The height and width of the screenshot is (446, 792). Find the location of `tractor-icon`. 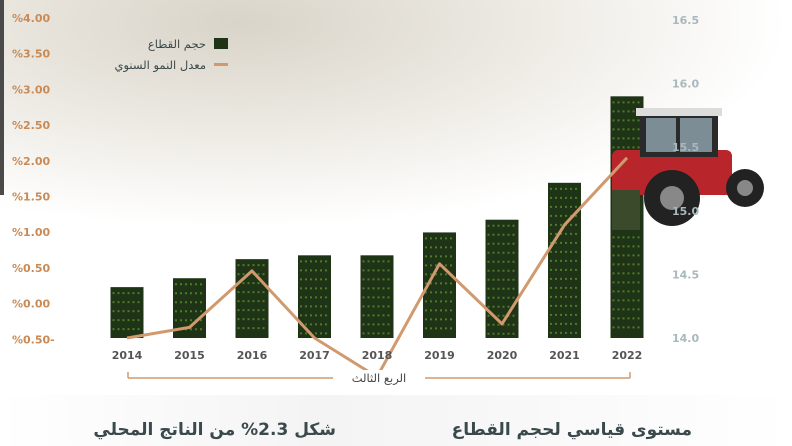

tractor-icon is located at coordinates (688, 169).